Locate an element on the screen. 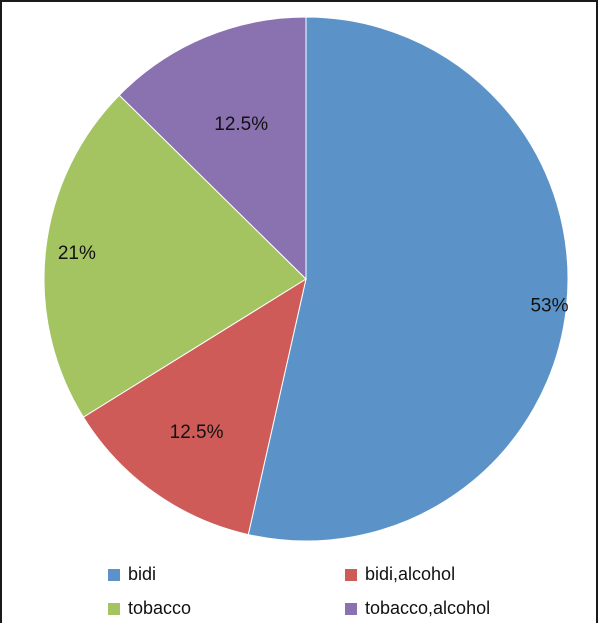 The width and height of the screenshot is (600, 623). legend-item-tobacco-alcohol: tobacco,alcohol is located at coordinates (417, 608).